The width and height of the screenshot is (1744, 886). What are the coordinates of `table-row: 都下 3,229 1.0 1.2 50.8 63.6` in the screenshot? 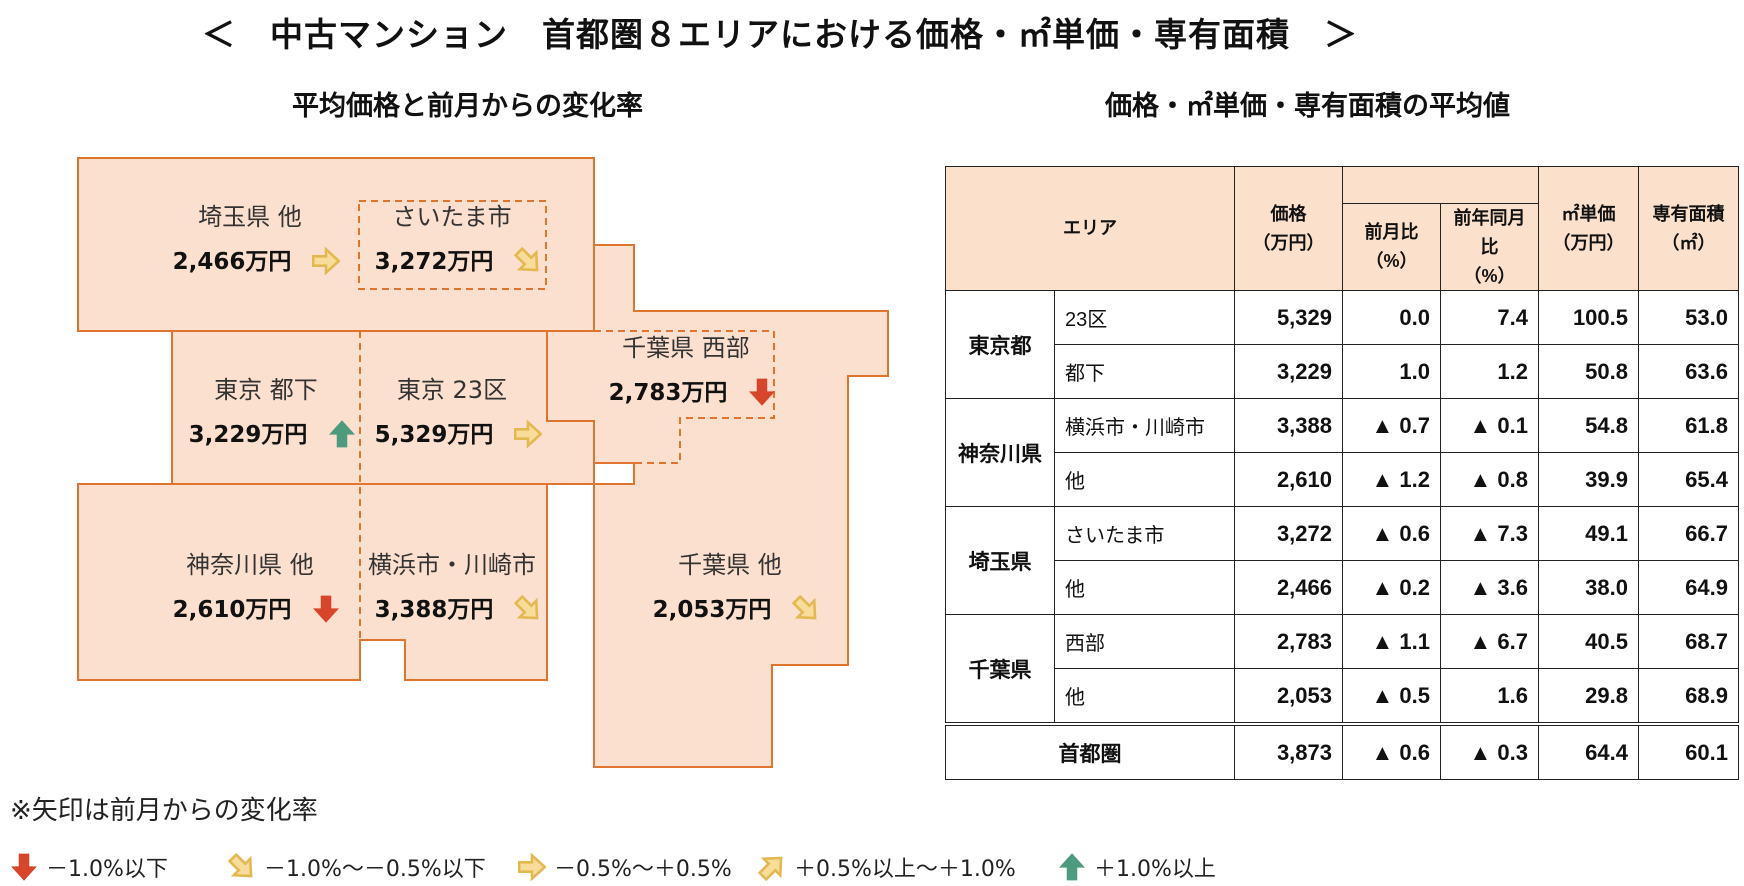 It's located at (1342, 372).